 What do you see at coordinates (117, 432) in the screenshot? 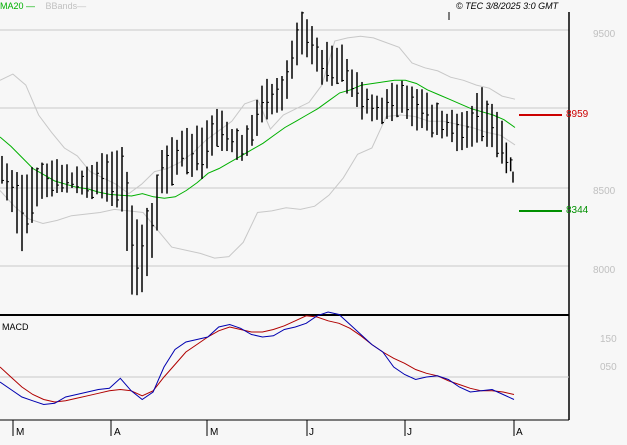
I see `x-label-april: A` at bounding box center [117, 432].